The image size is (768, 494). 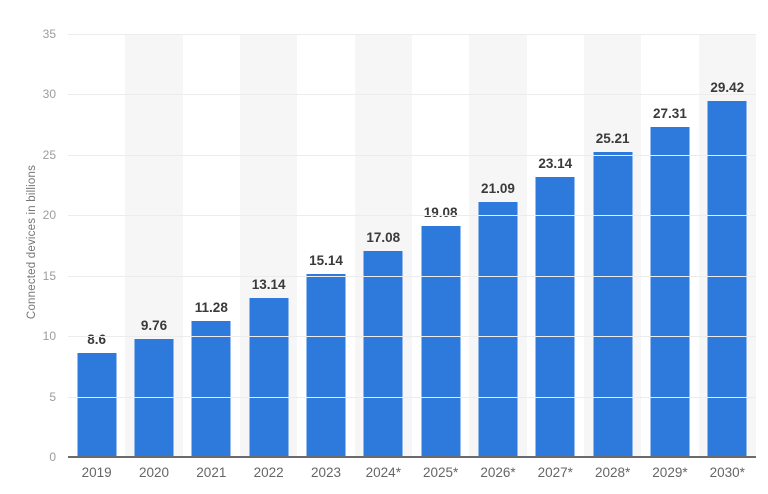 I want to click on bar-value-label-2021: 11.28, so click(x=211, y=307).